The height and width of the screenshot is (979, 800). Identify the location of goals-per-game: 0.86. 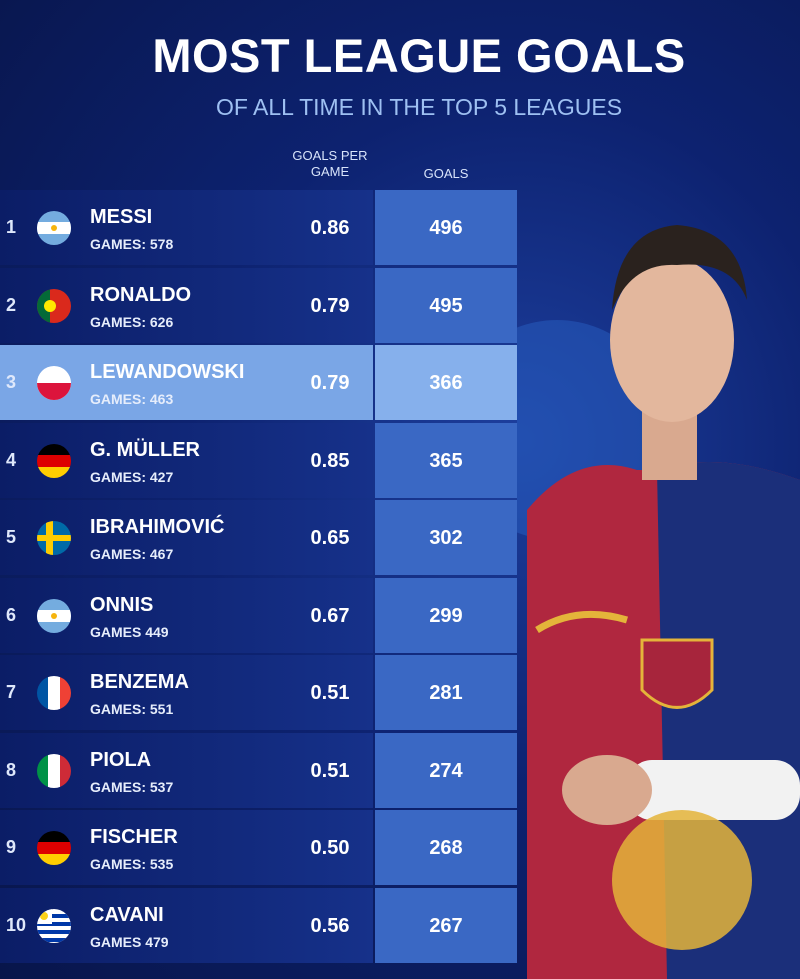
(330, 228).